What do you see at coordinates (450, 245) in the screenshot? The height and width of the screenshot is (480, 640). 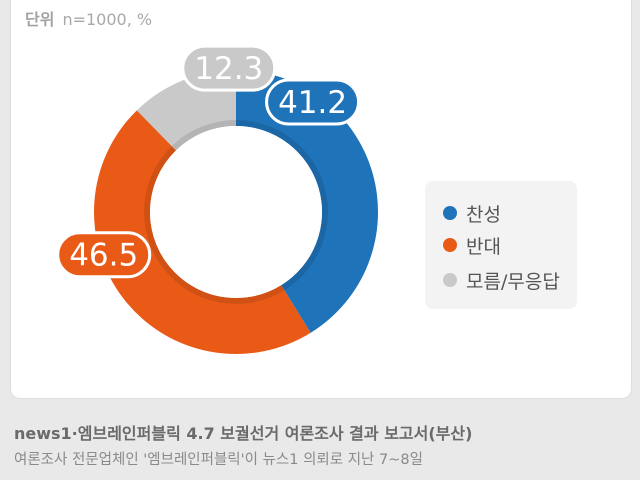 I see `legend-dot-oppose` at bounding box center [450, 245].